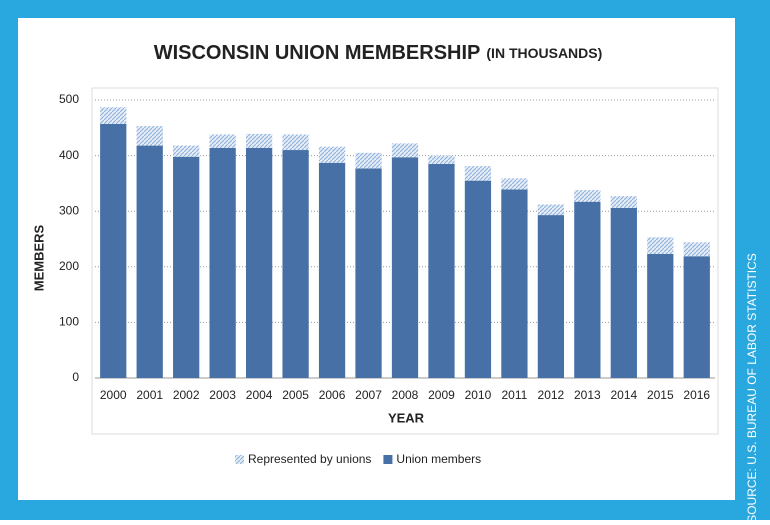  What do you see at coordinates (113, 395) in the screenshot?
I see `x-tick-label: 2000` at bounding box center [113, 395].